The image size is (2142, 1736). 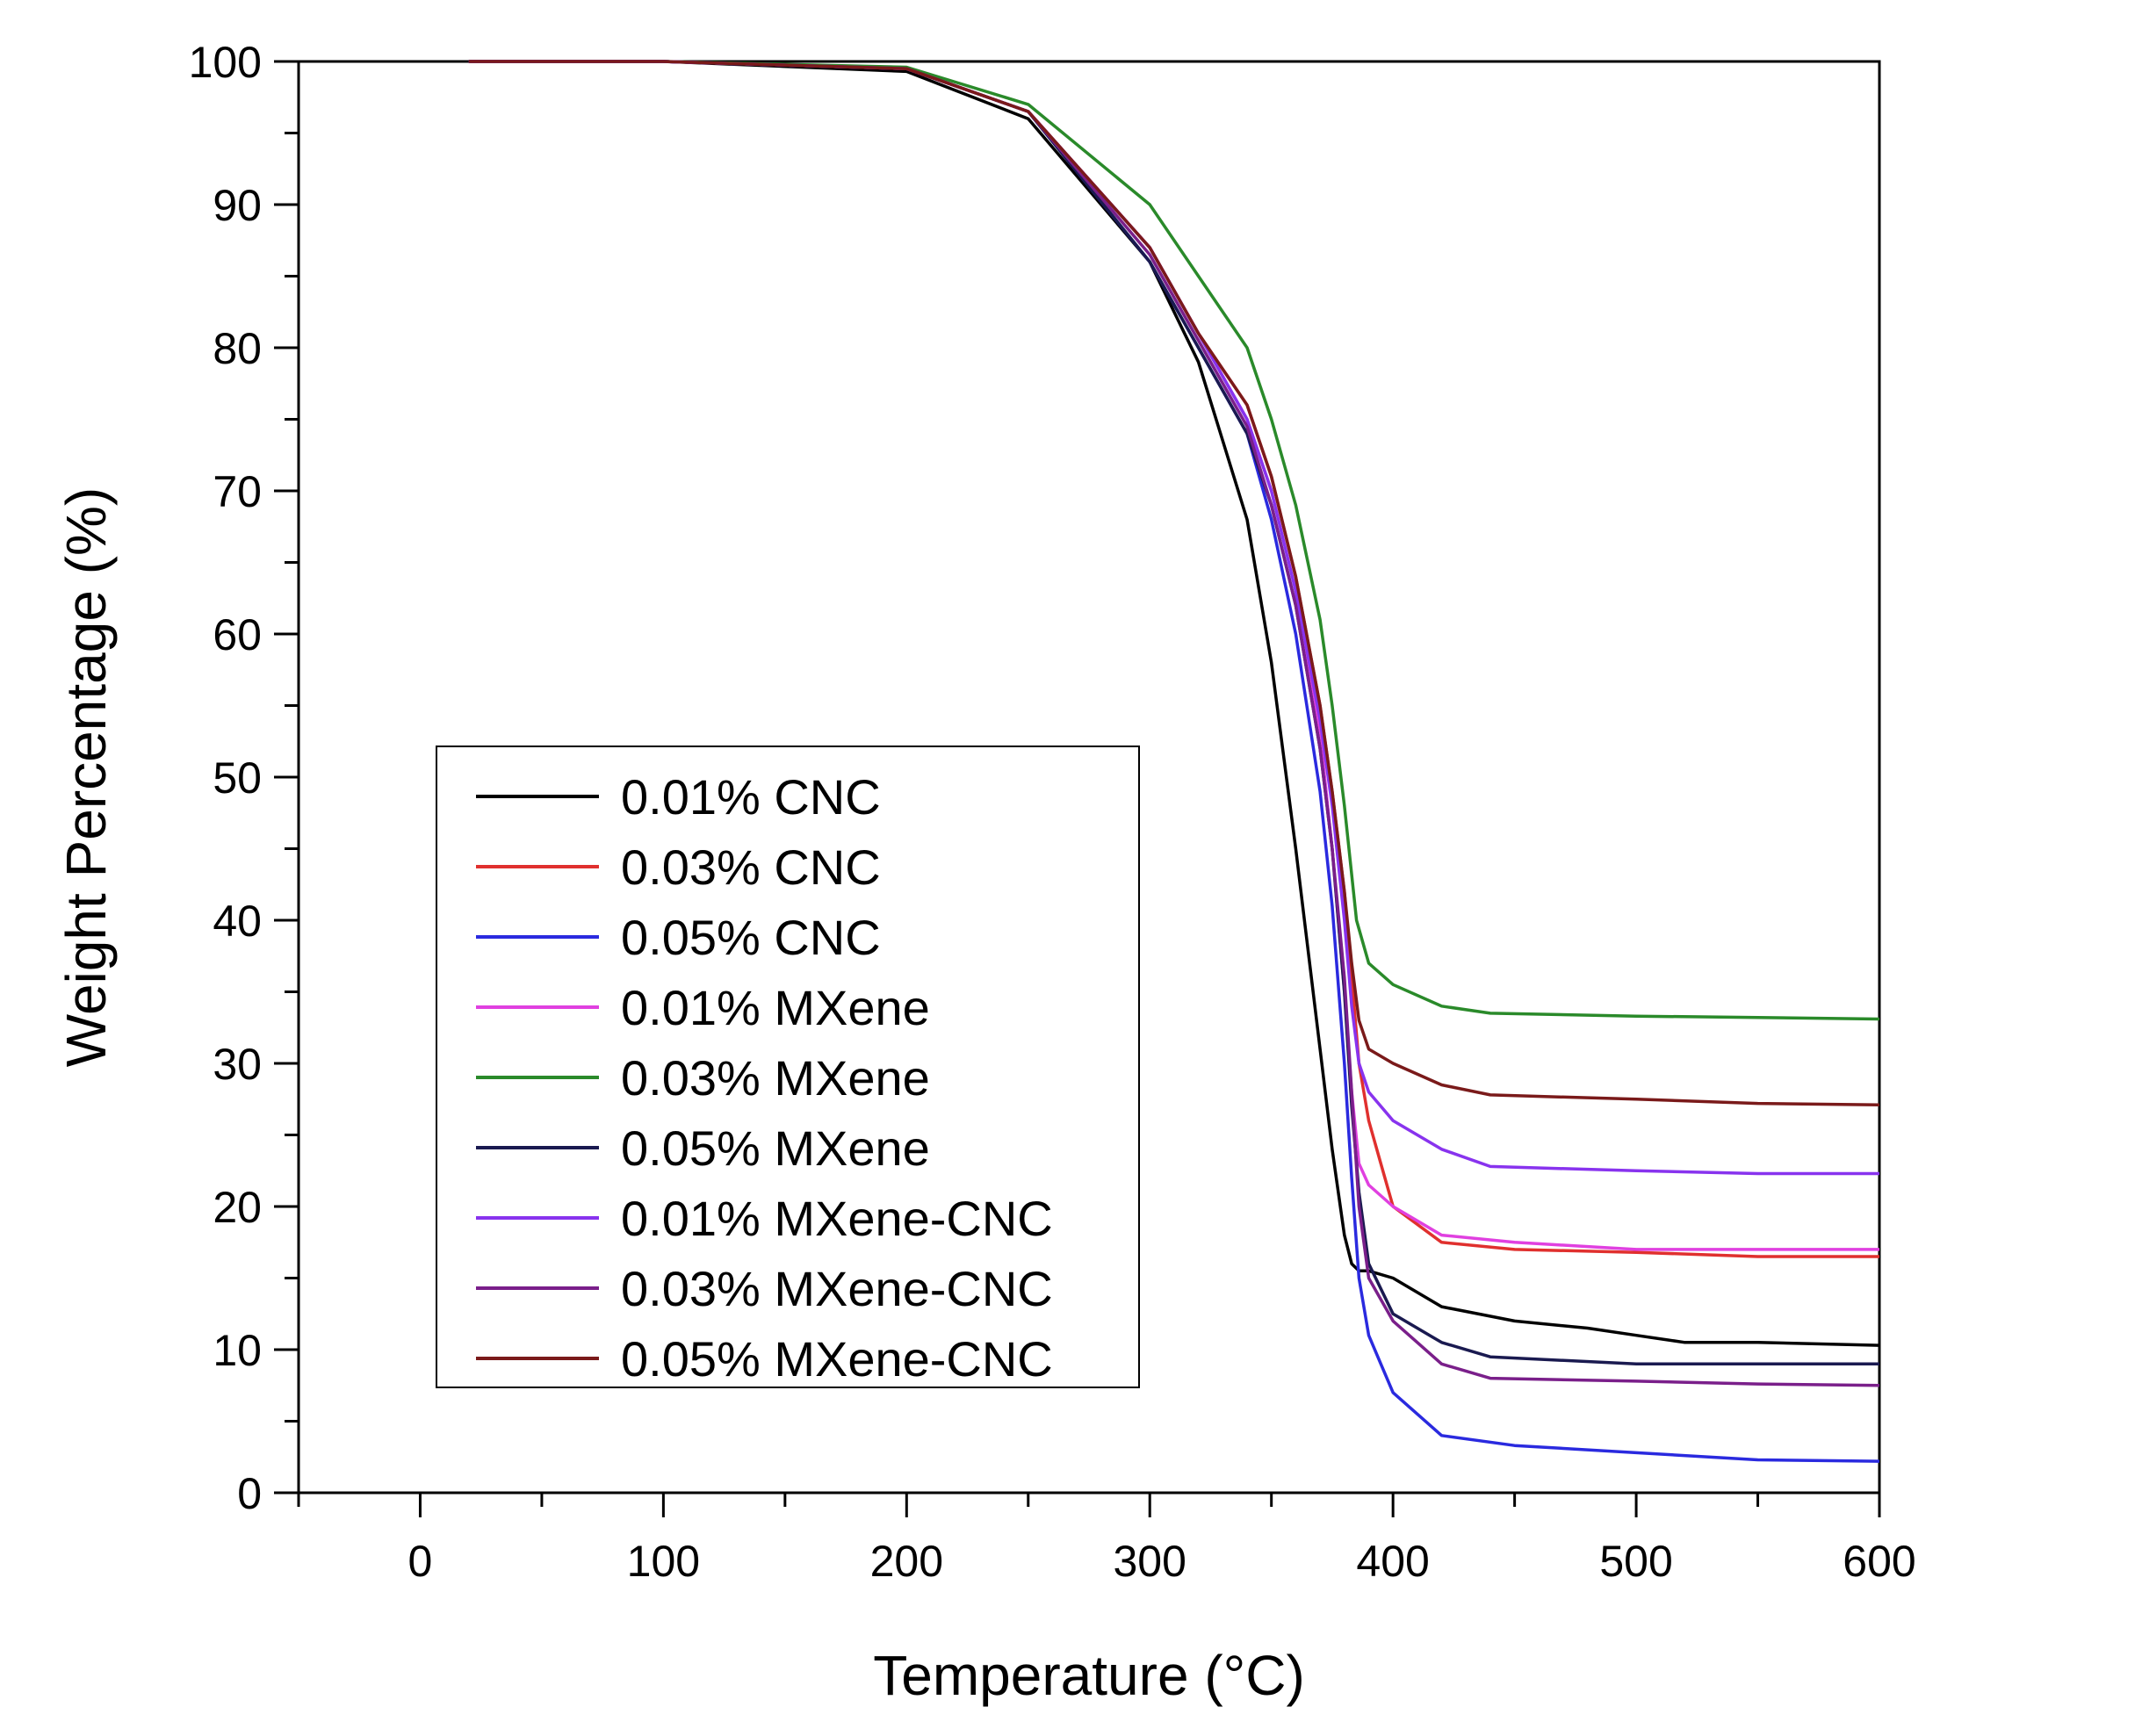 I want to click on x-axis-title: Temperature (°C), so click(x=1089, y=1675).